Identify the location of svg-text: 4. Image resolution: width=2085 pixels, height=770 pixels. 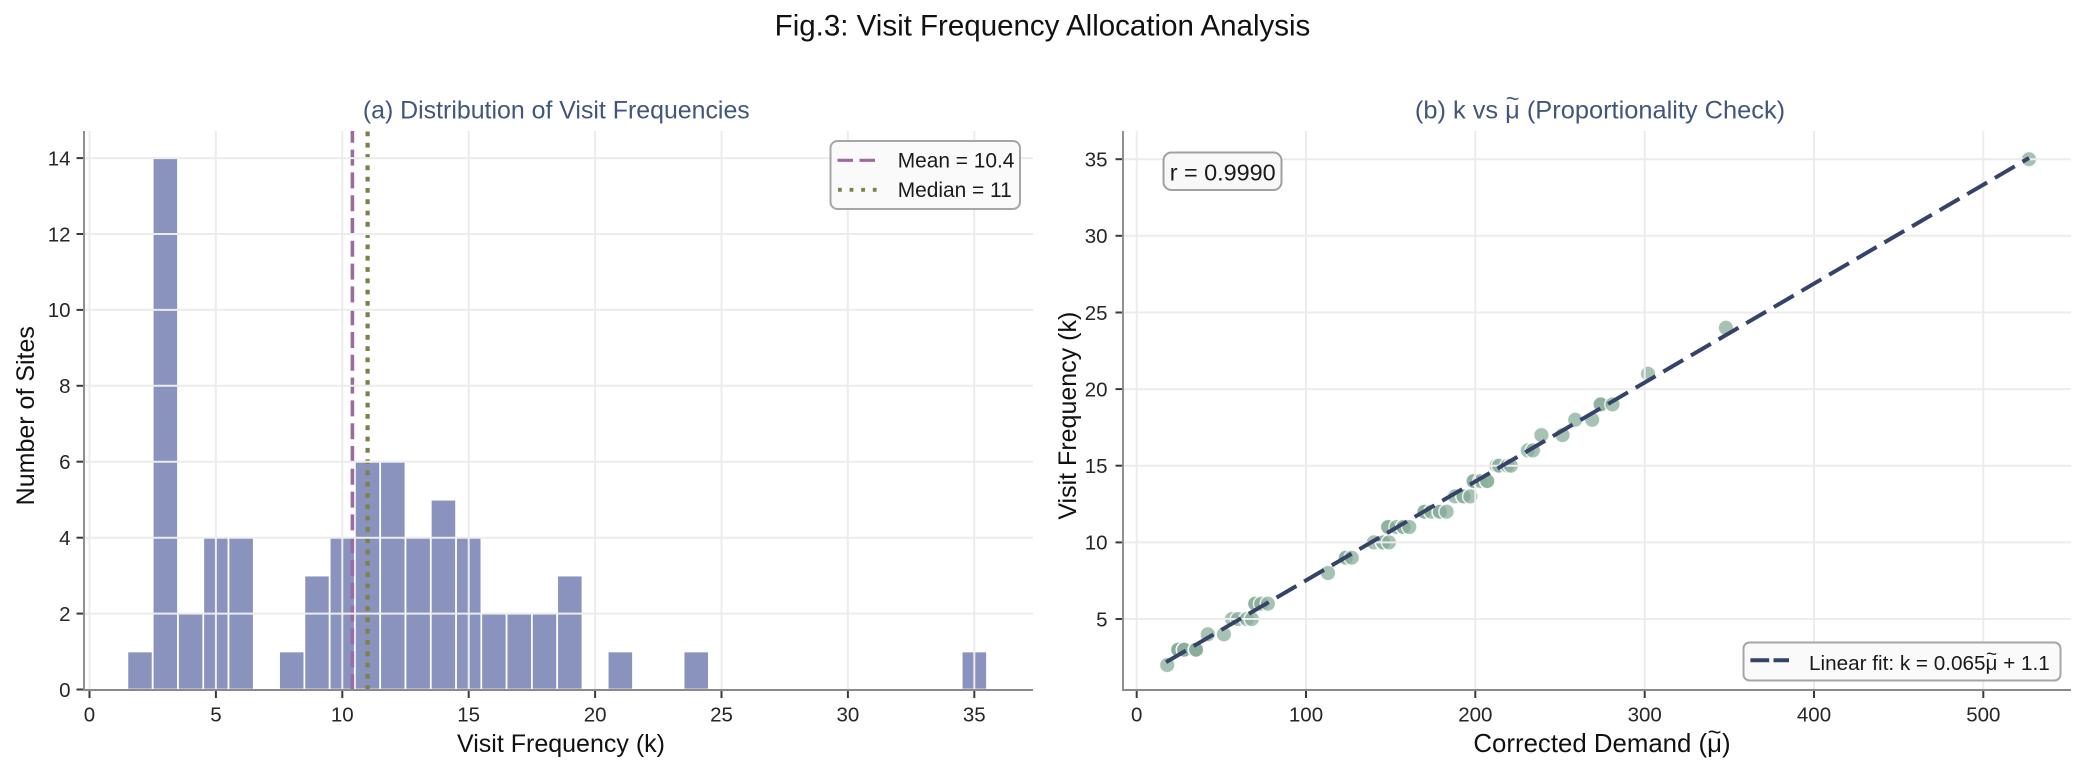
(64, 538).